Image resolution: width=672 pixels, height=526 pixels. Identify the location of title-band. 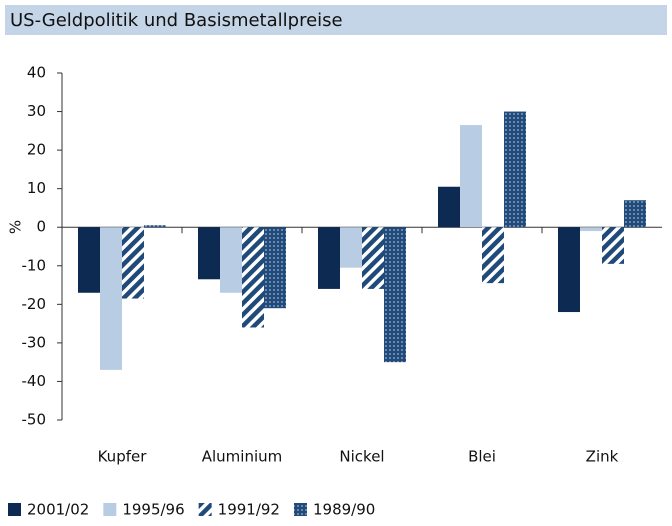
(336, 20).